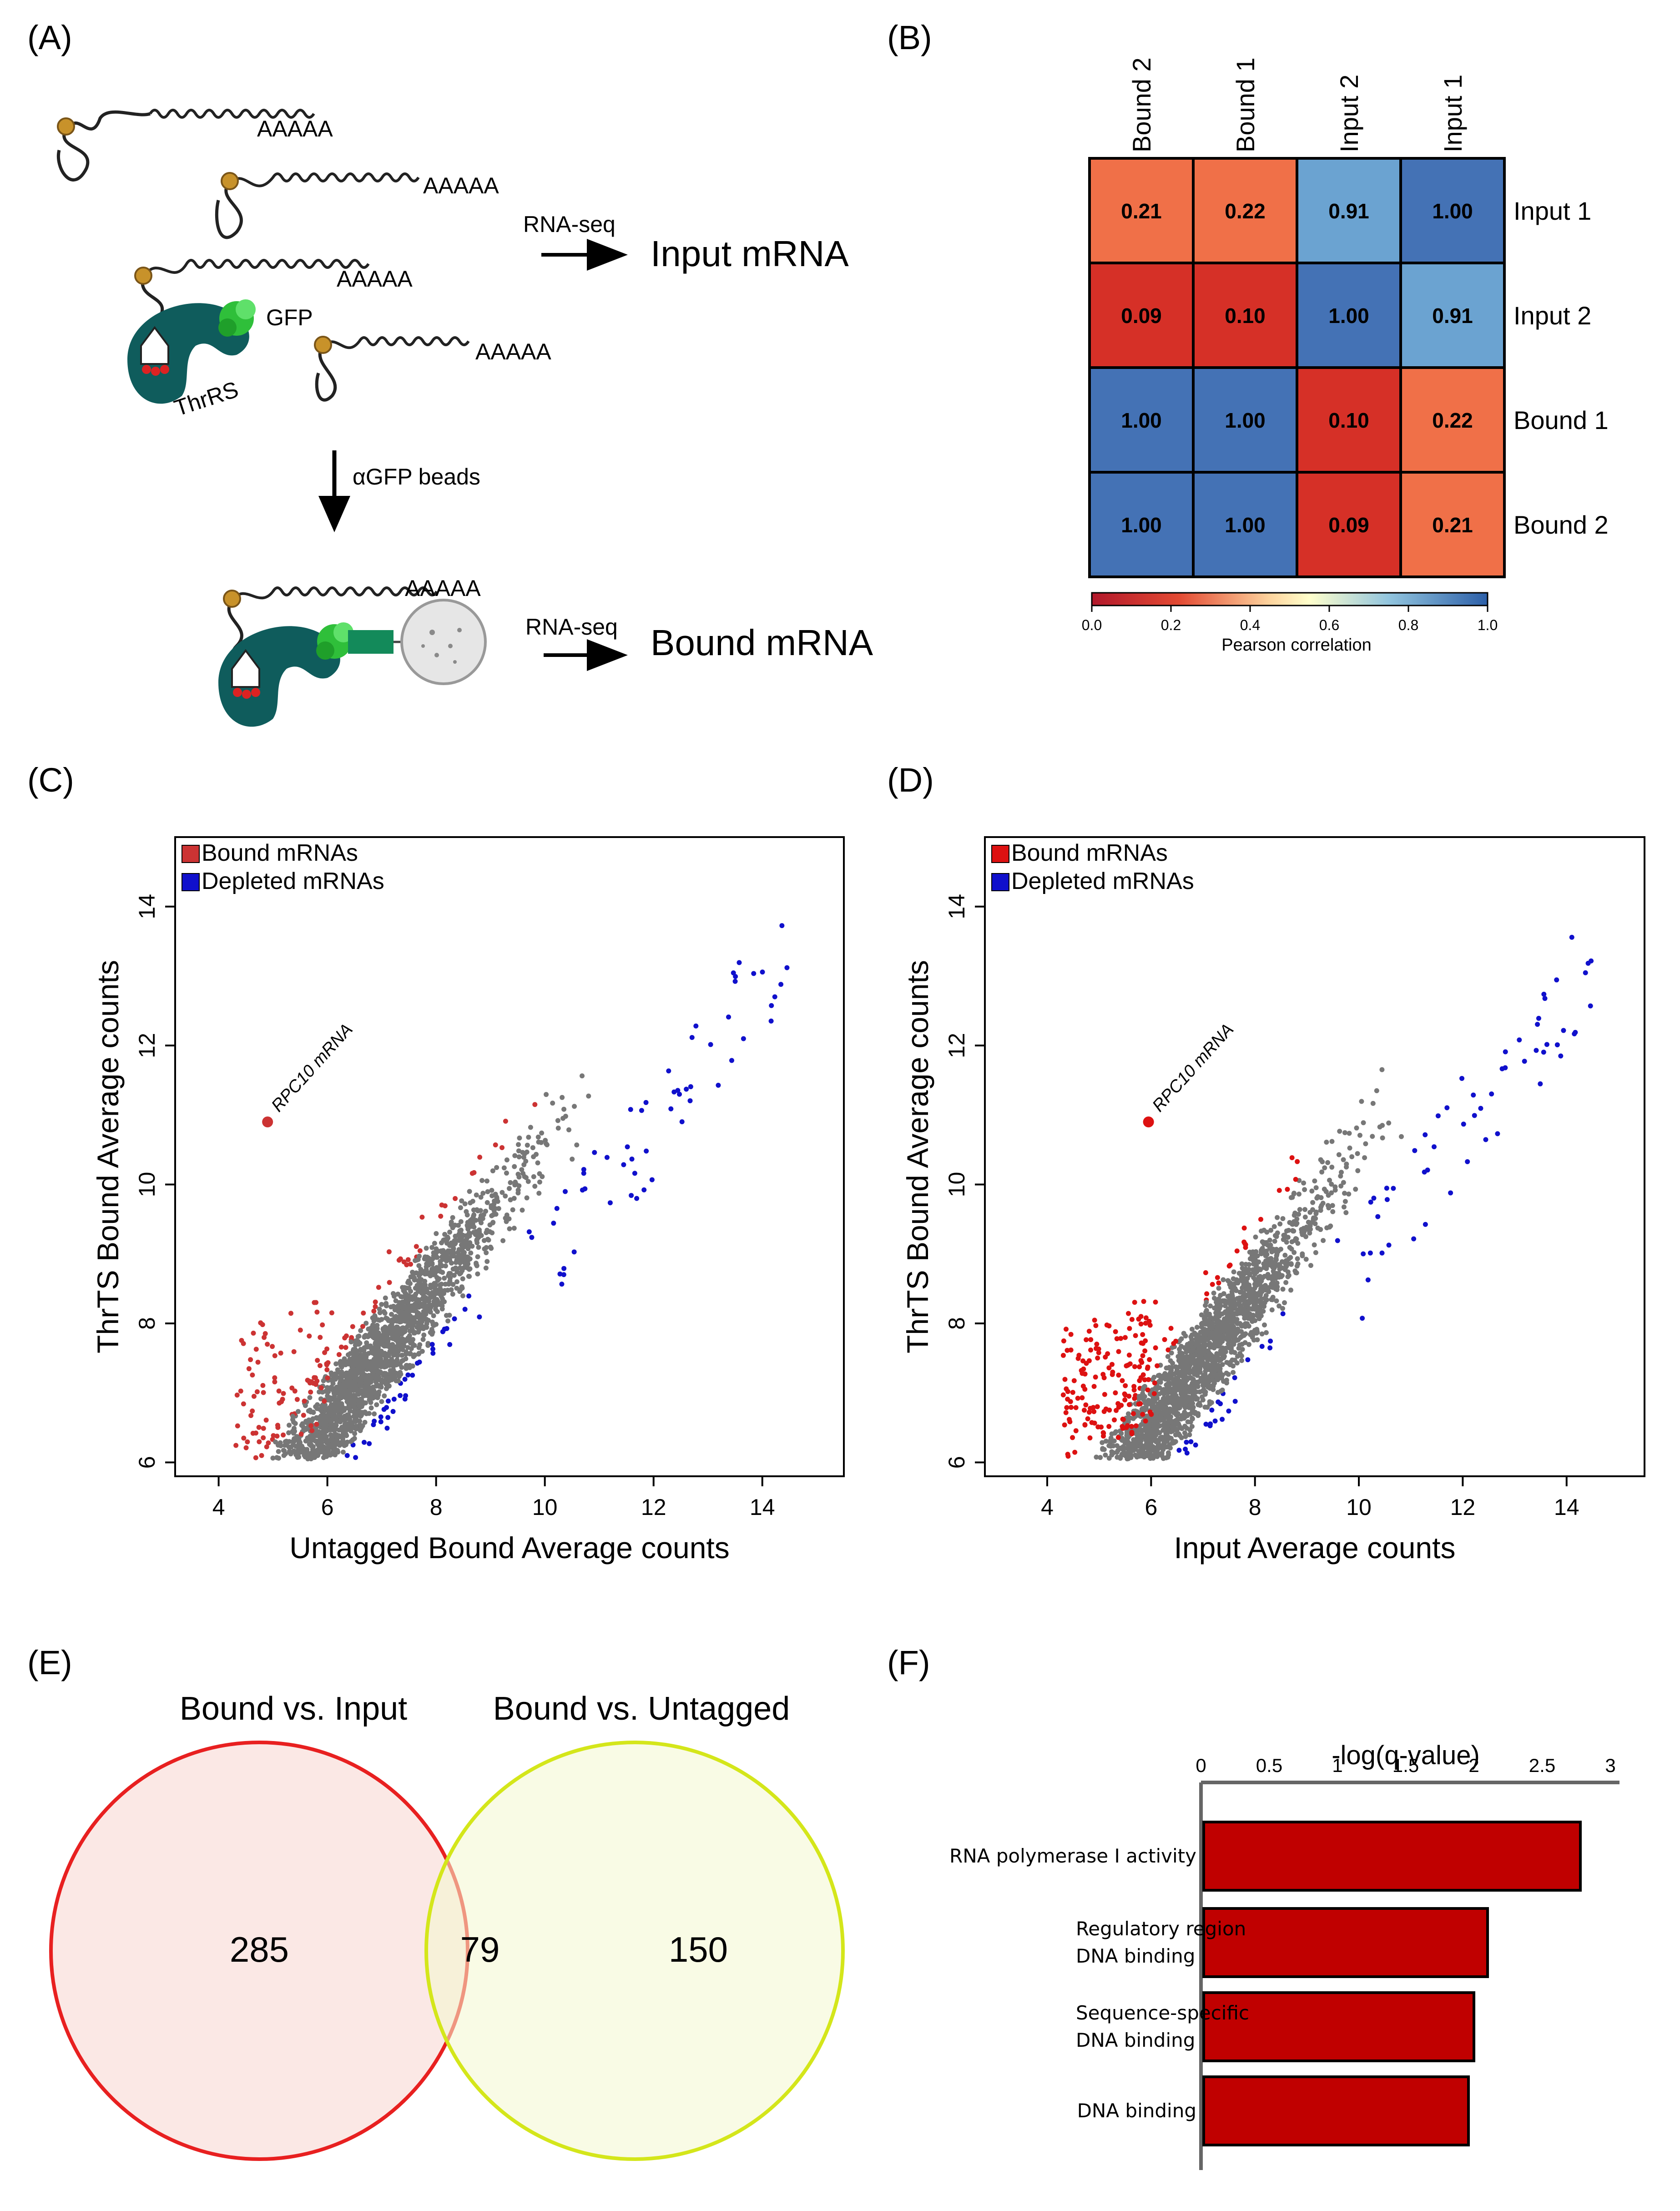 This screenshot has height=2211, width=1680. What do you see at coordinates (143, 276) in the screenshot?
I see `cap-icon` at bounding box center [143, 276].